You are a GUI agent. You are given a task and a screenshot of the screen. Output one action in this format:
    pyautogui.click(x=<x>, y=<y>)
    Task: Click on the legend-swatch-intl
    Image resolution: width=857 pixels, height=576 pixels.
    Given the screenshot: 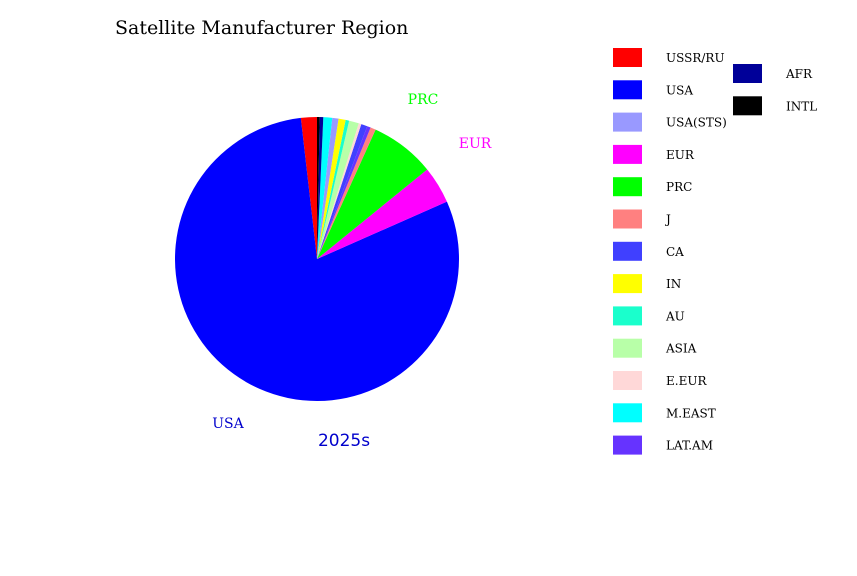 What is the action you would take?
    pyautogui.click(x=747, y=106)
    